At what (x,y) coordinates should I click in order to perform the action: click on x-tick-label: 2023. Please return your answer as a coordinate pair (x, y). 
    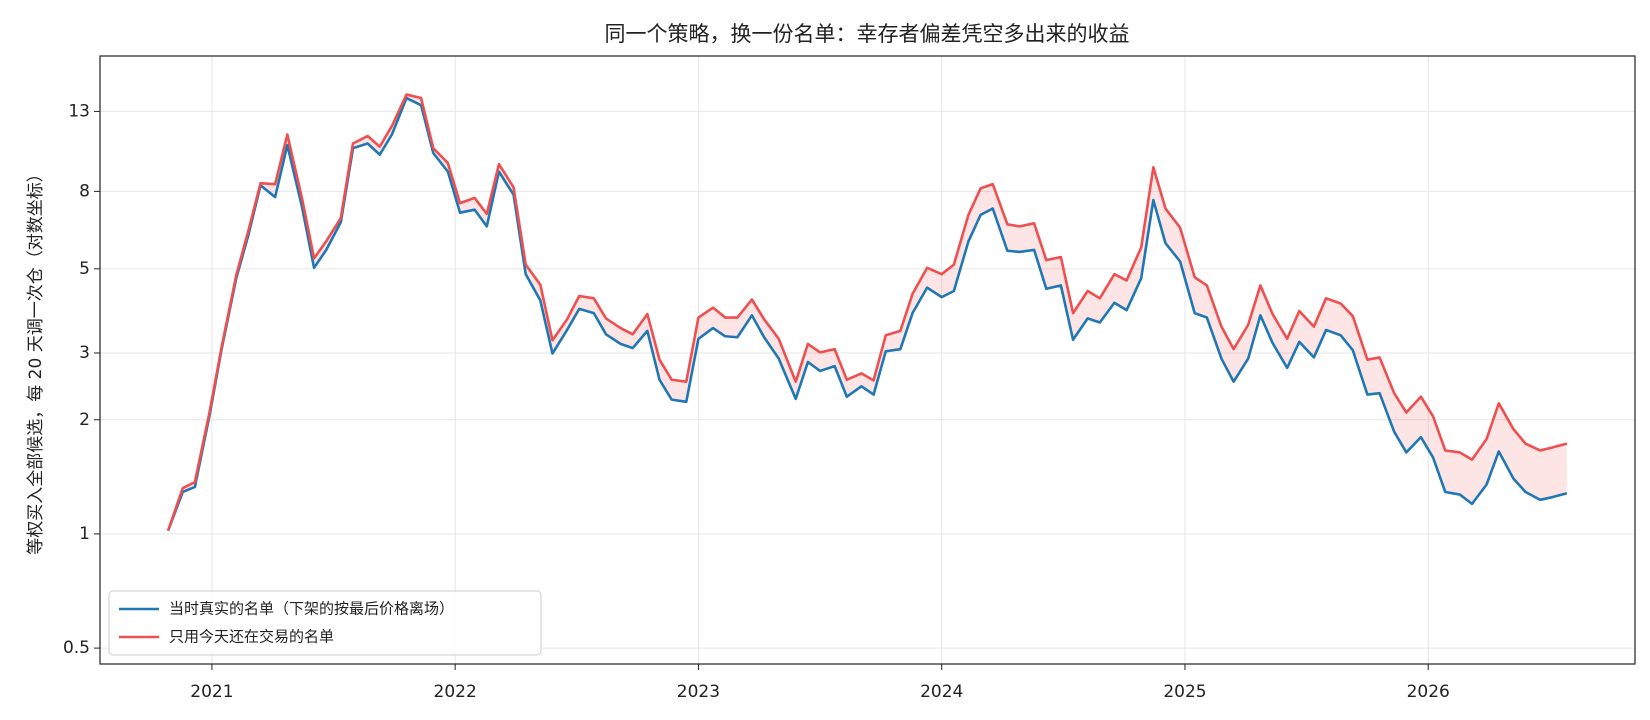
    Looking at the image, I should click on (698, 692).